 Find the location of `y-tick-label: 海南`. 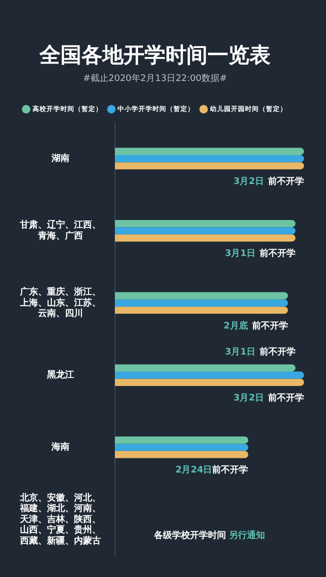

y-tick-label: 海南 is located at coordinates (60, 447).